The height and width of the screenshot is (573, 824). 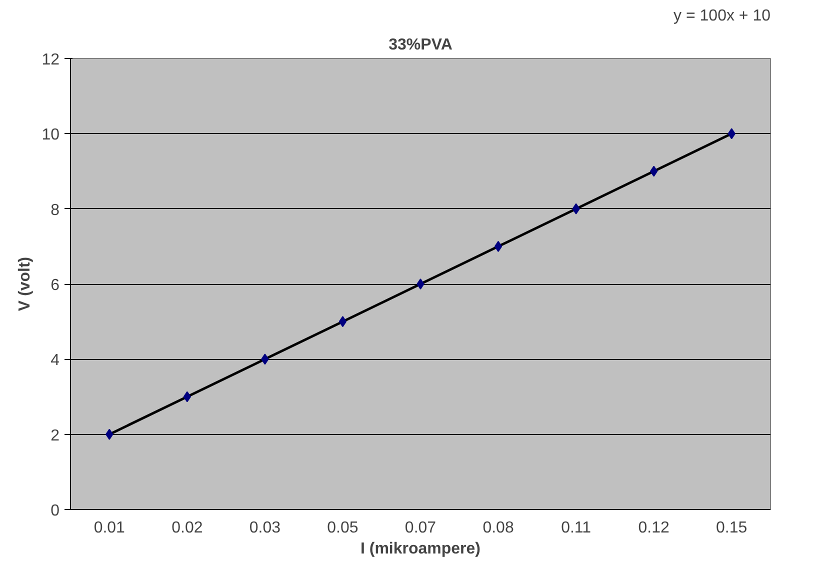 What do you see at coordinates (51, 60) in the screenshot?
I see `y-tick-label: 12` at bounding box center [51, 60].